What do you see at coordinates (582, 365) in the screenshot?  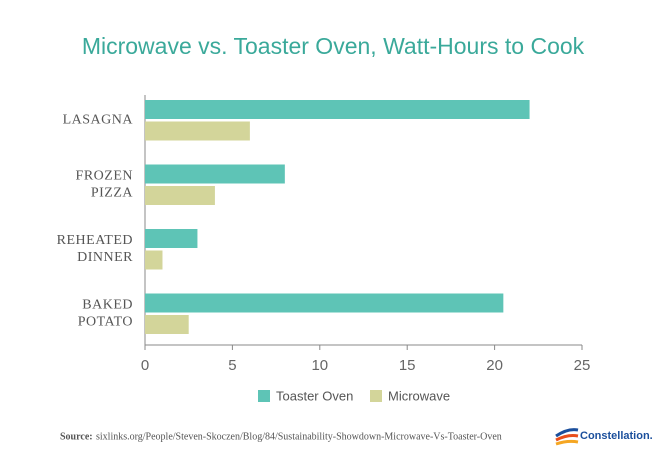 I see `x-tick-label: 25` at bounding box center [582, 365].